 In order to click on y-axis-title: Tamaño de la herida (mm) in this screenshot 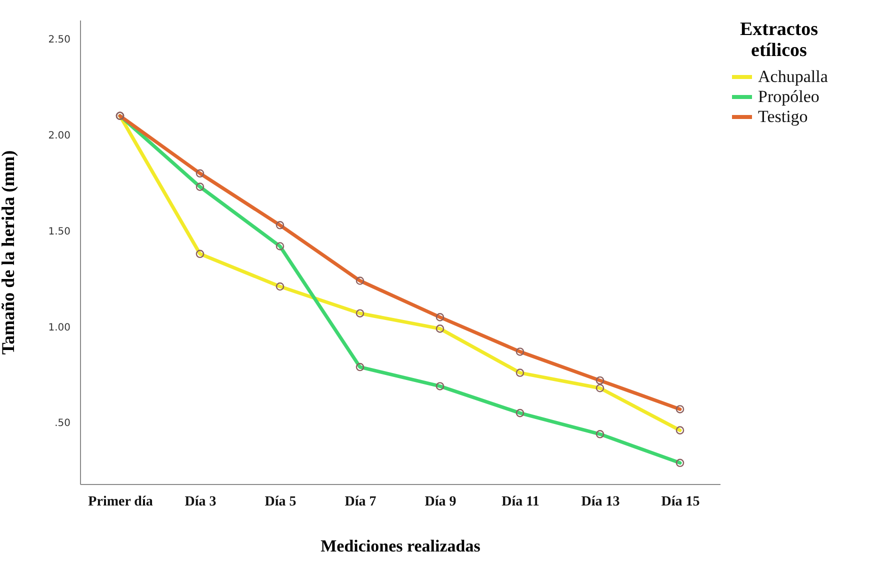, I will do `click(9, 252)`.